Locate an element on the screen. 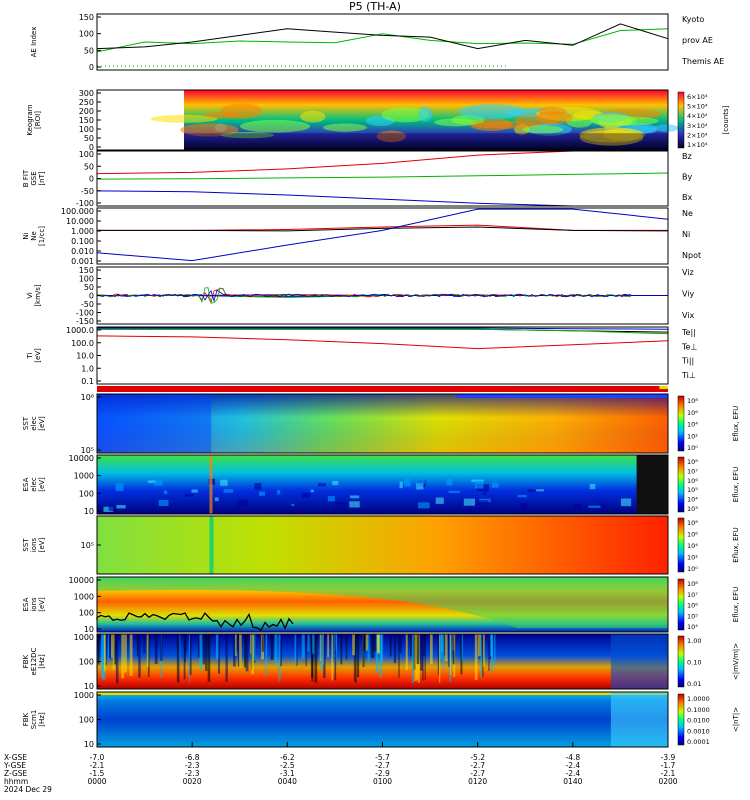 This screenshot has width=750, height=800. y-axis-label: [1/cc] is located at coordinates (42, 236).